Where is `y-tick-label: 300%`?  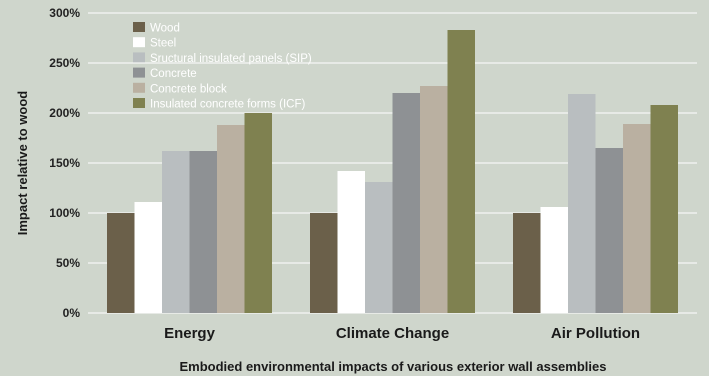
y-tick-label: 300% is located at coordinates (64, 13).